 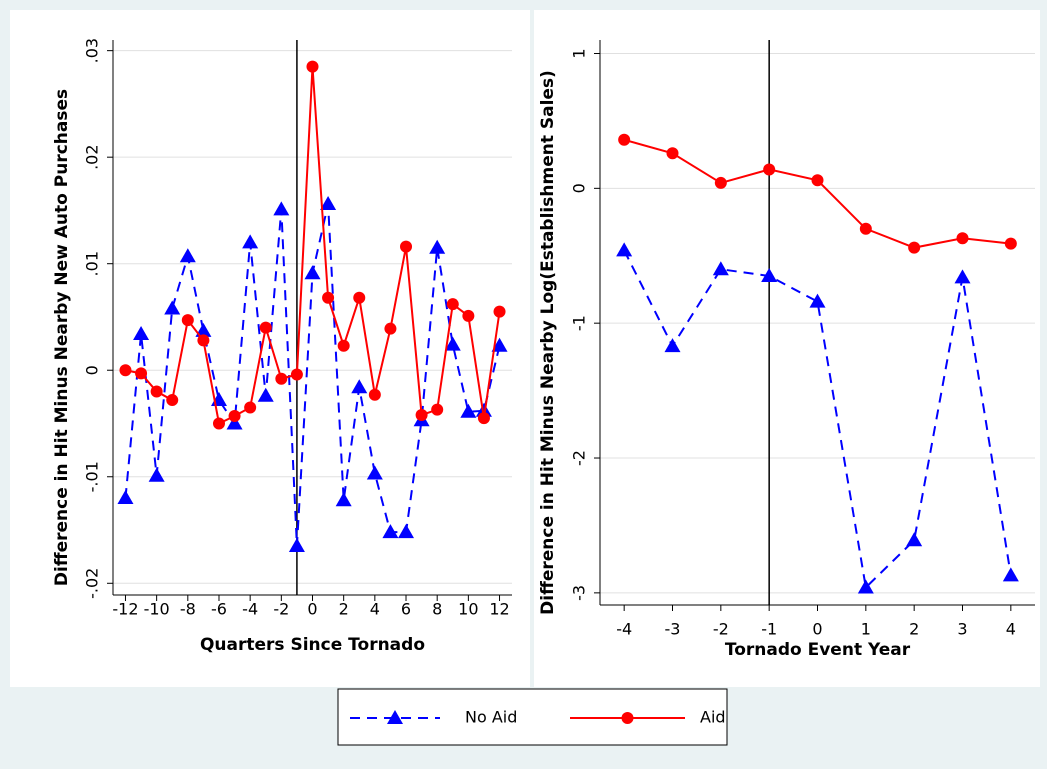 I want to click on x-tick-label: 8, so click(x=437, y=609).